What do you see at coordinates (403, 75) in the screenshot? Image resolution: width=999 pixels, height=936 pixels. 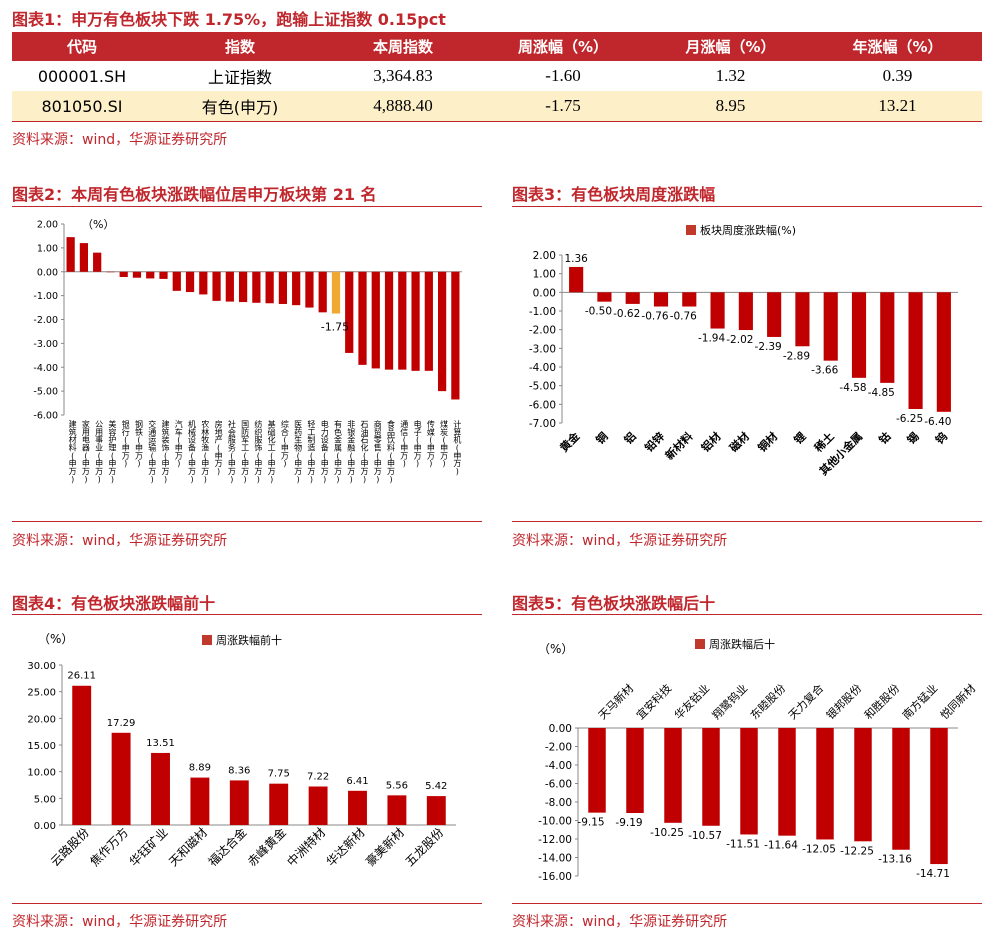 I see `cell: 3,364.83` at bounding box center [403, 75].